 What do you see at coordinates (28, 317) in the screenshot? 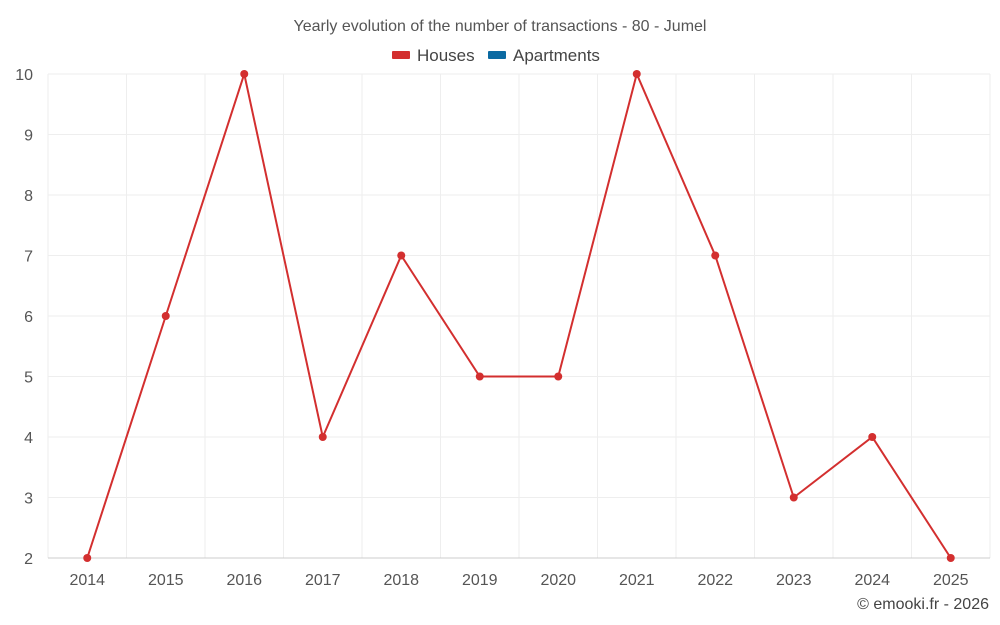
I see `y-tick-label: 6` at bounding box center [28, 317].